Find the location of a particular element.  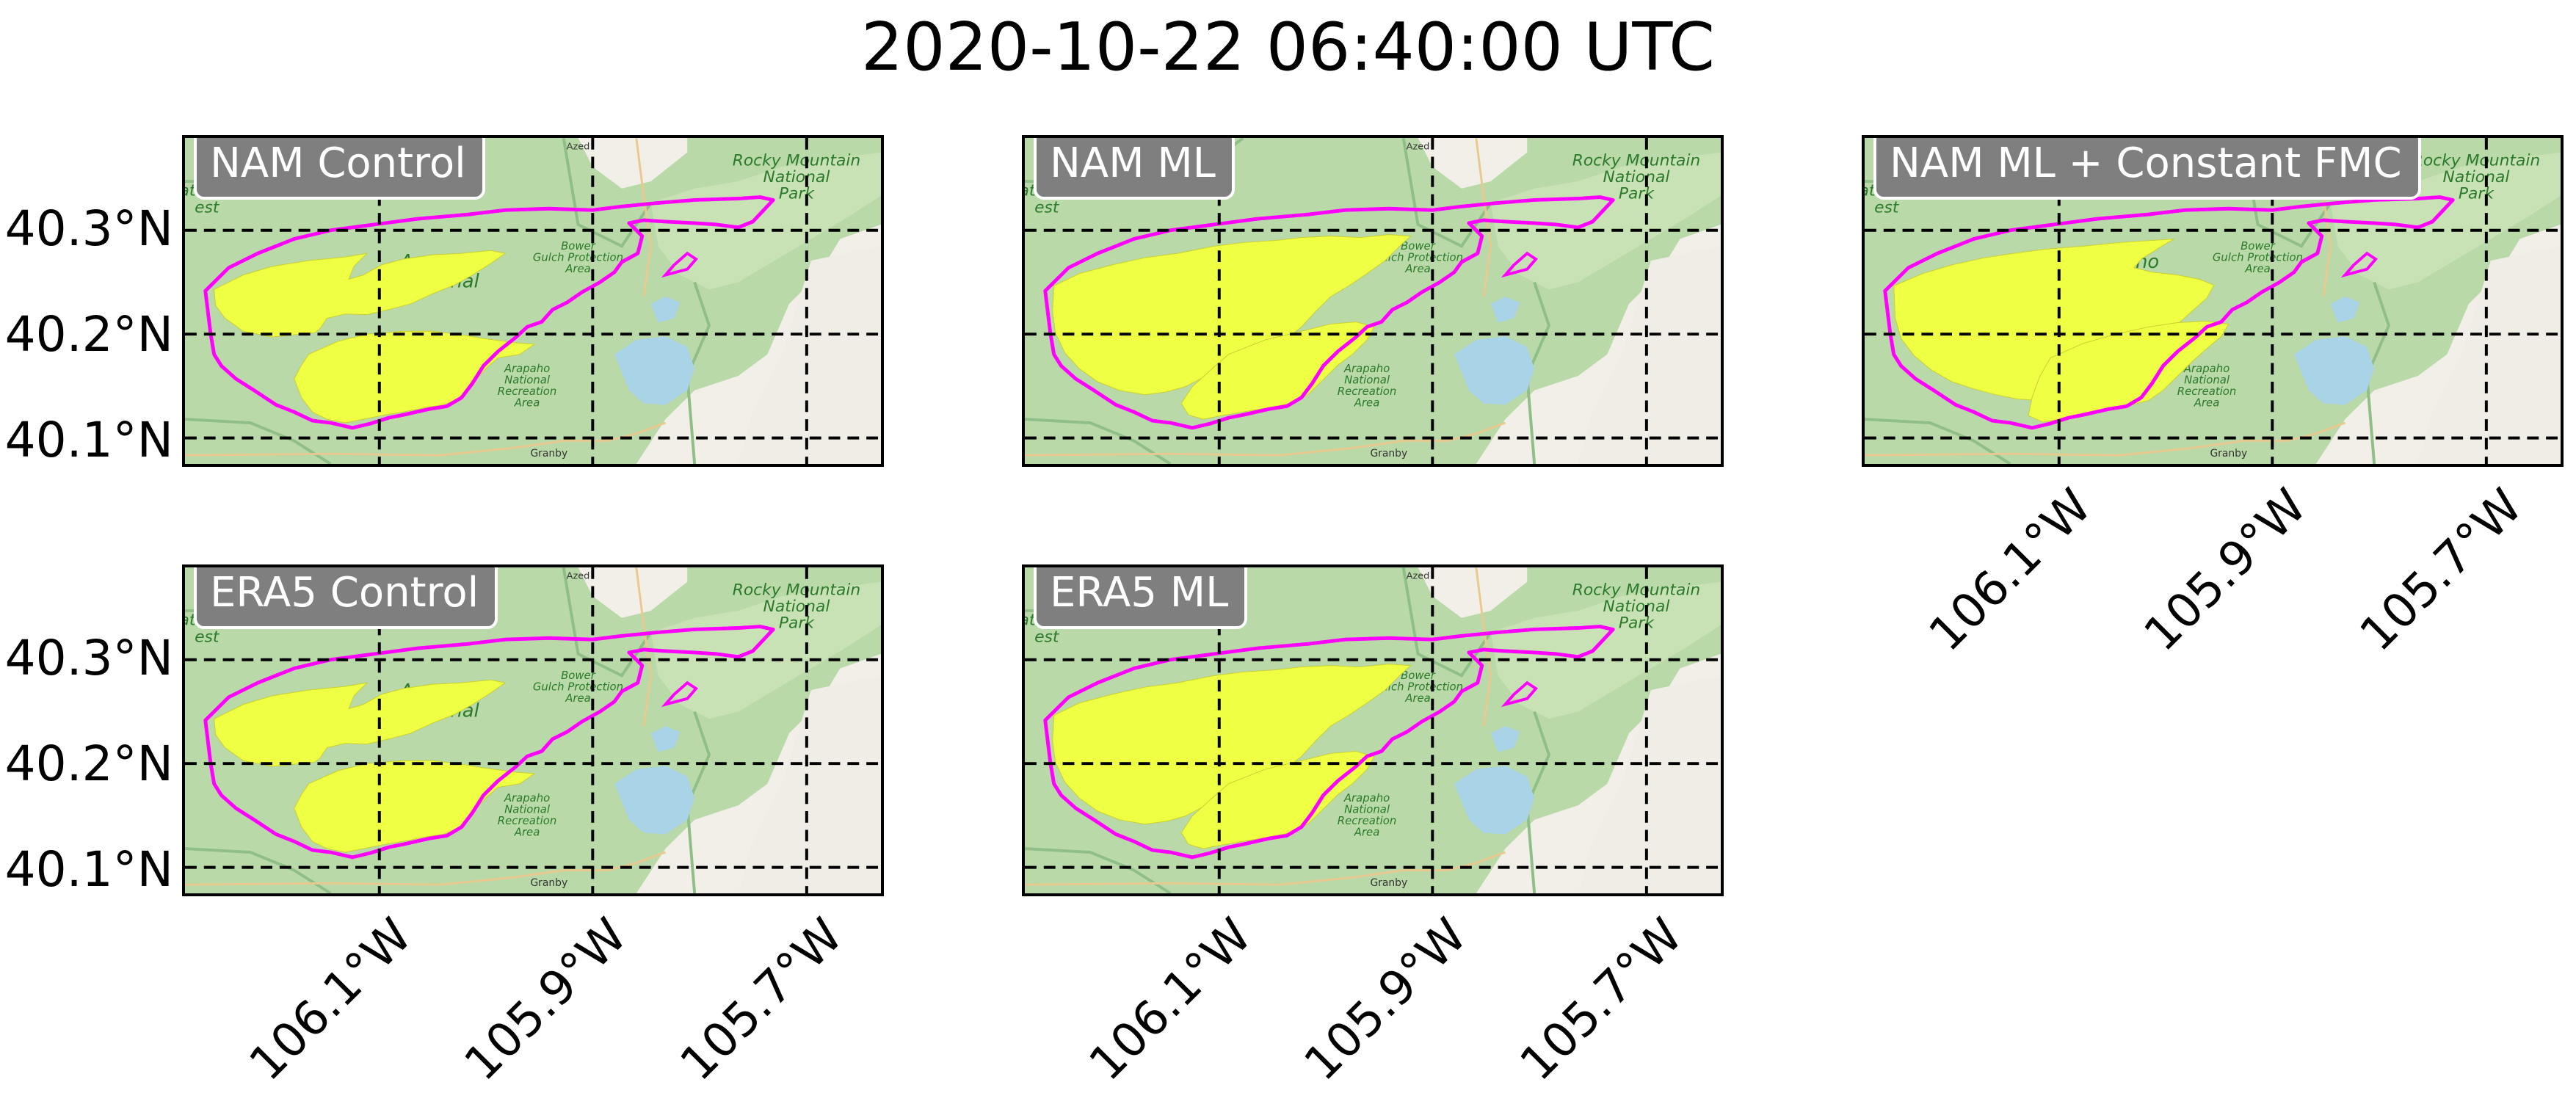

panel-label: ERA5 Control is located at coordinates (346, 598).